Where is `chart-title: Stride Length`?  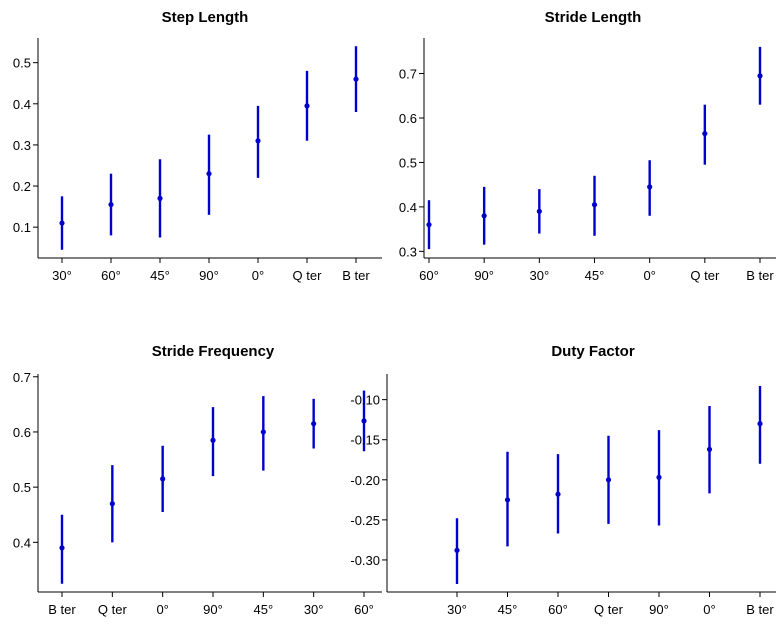 chart-title: Stride Length is located at coordinates (593, 17).